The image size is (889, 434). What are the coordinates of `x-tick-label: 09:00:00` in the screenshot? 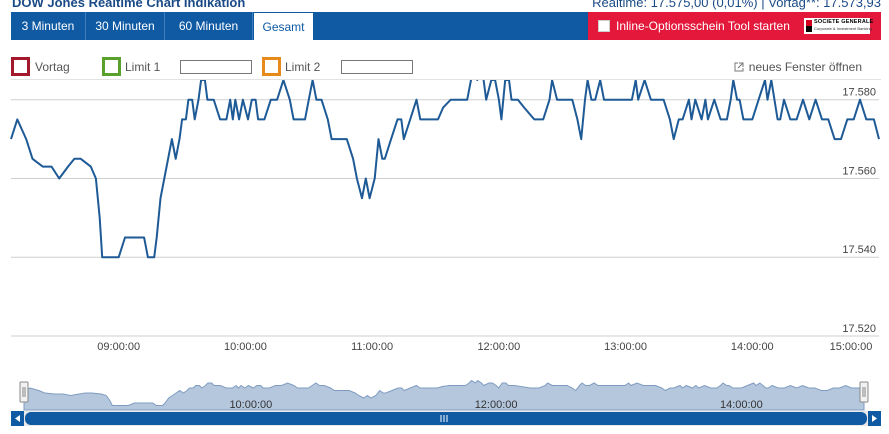 It's located at (118, 347).